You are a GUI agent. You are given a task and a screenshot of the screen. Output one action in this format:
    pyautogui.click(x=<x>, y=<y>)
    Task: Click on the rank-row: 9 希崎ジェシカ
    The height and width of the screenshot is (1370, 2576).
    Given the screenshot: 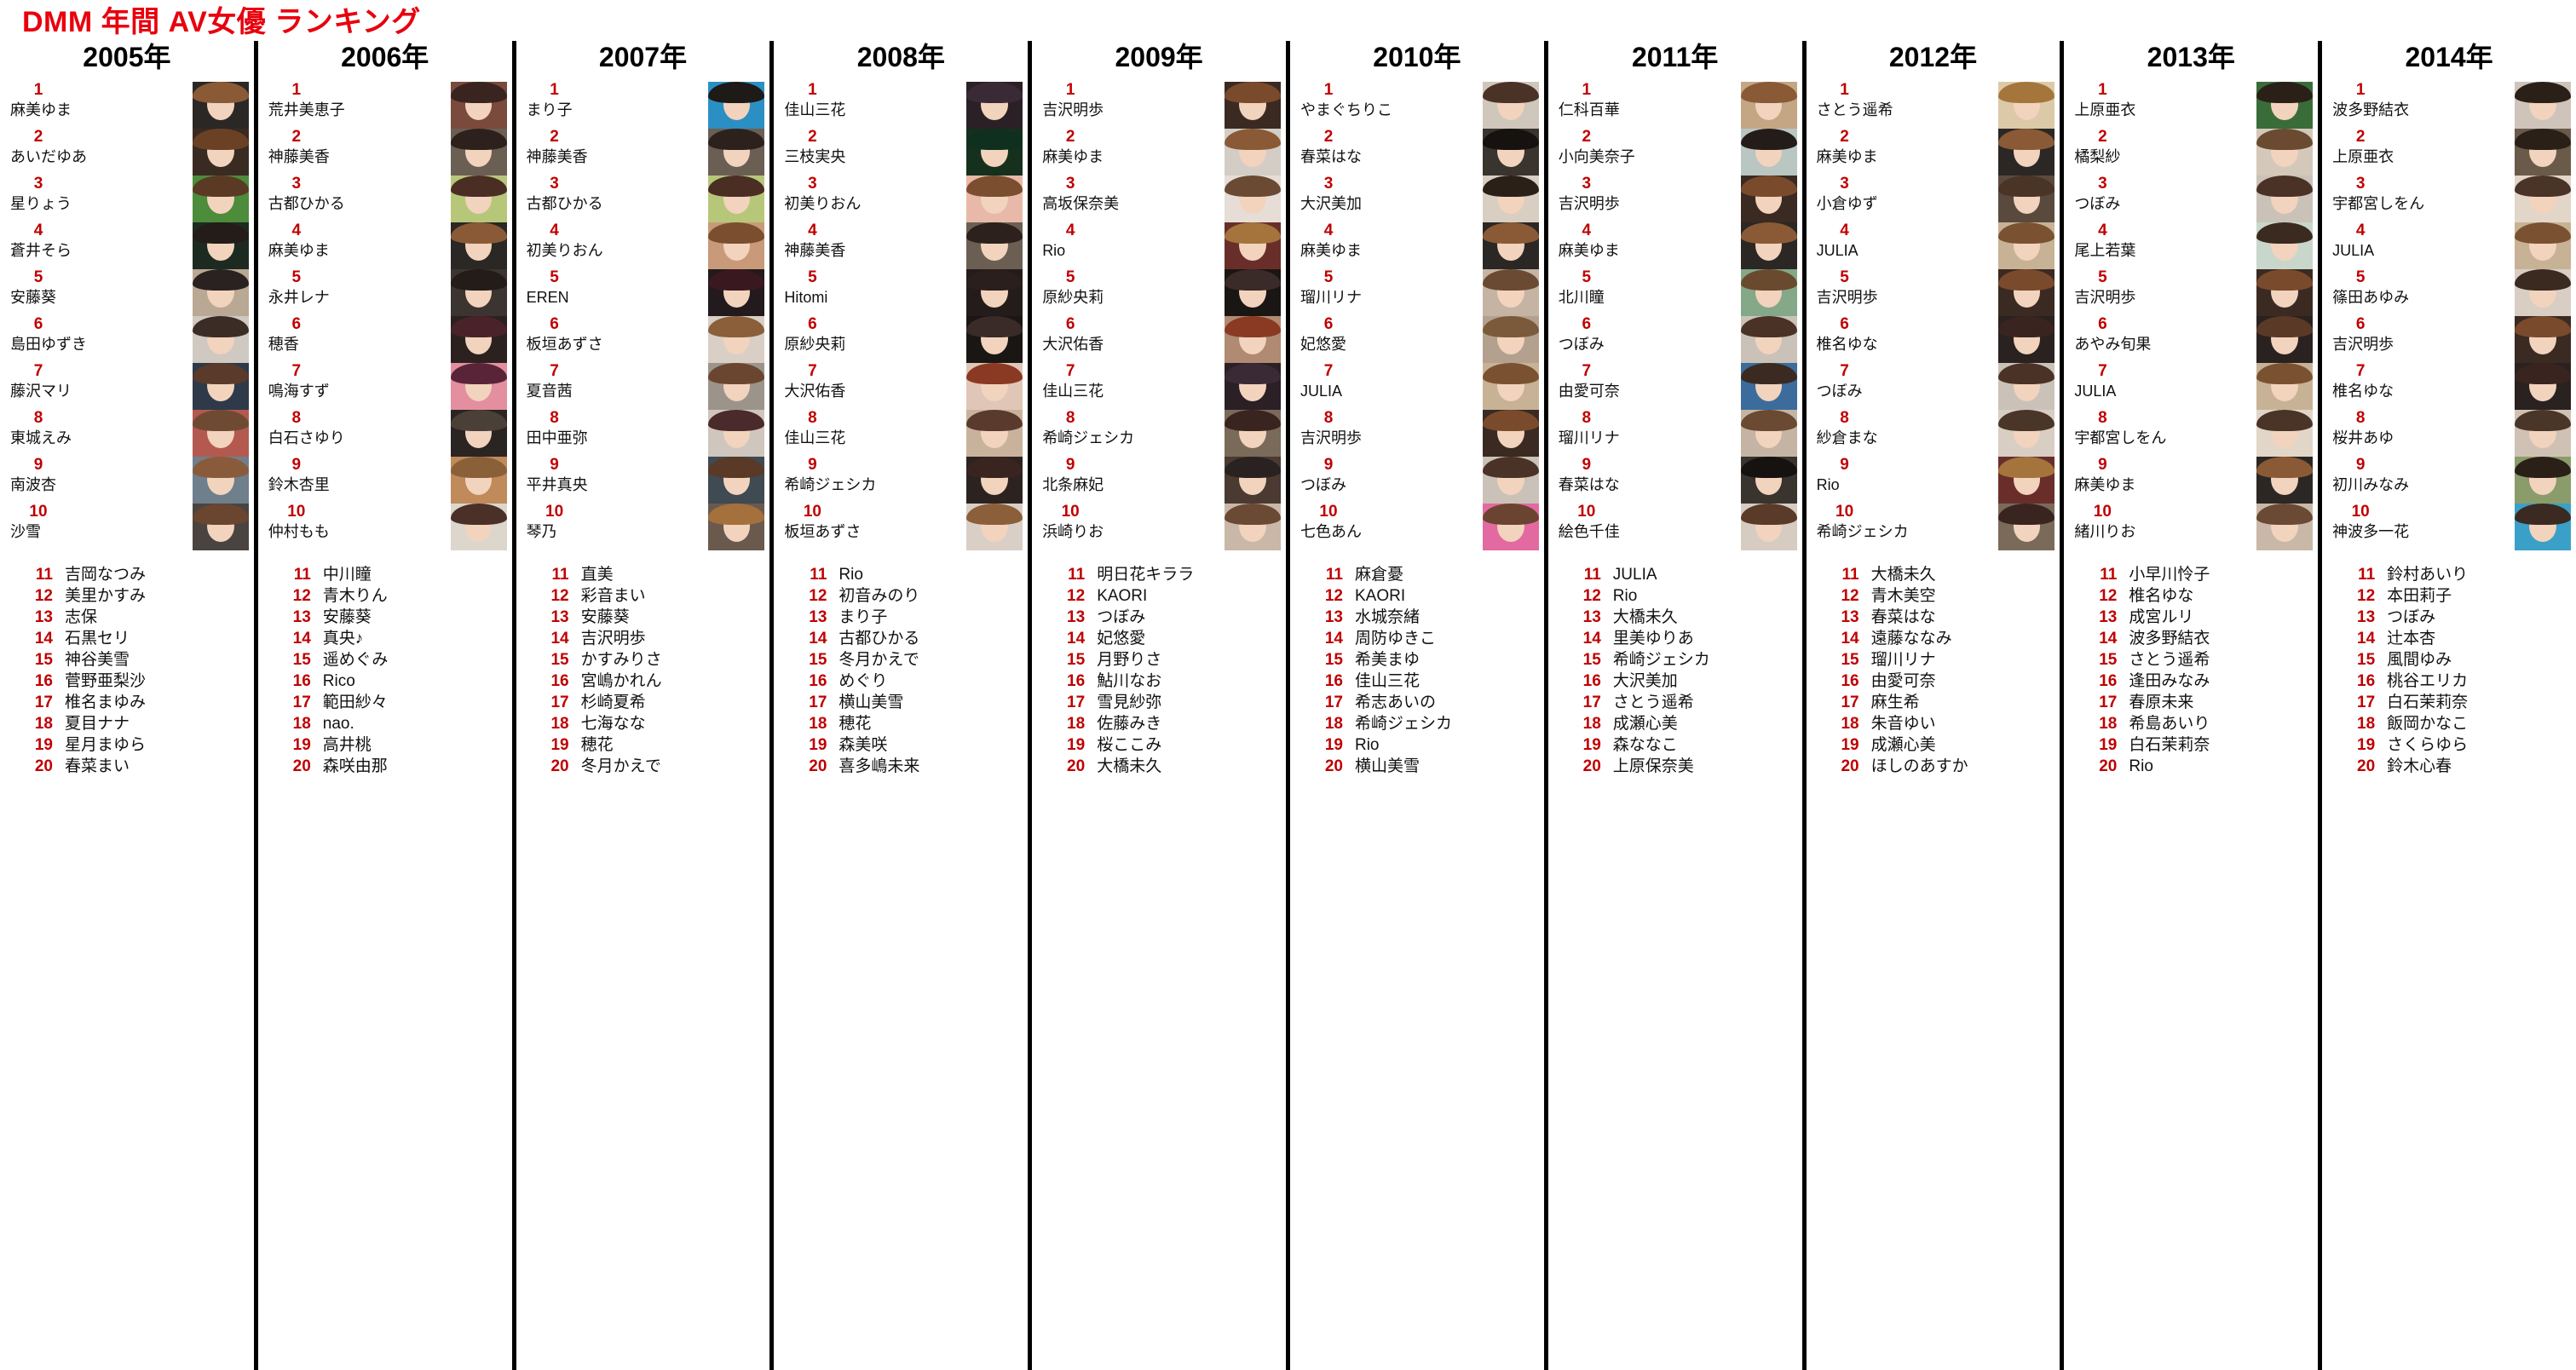 What is the action you would take?
    pyautogui.click(x=901, y=481)
    